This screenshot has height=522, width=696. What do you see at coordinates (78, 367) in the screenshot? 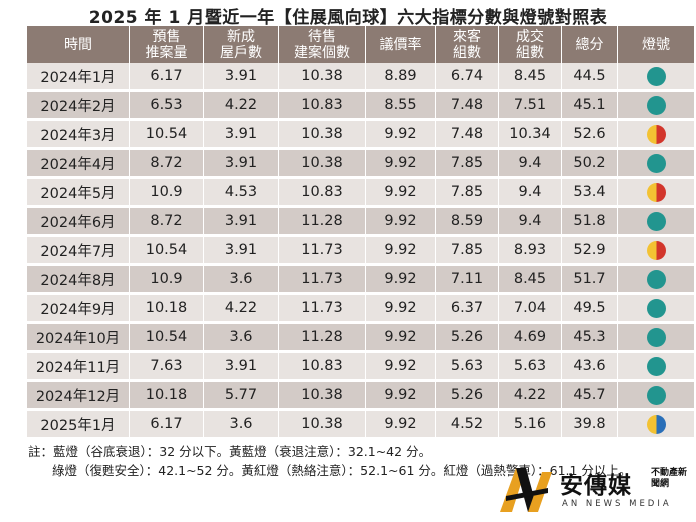
I see `cell-time: 2024年11月` at bounding box center [78, 367].